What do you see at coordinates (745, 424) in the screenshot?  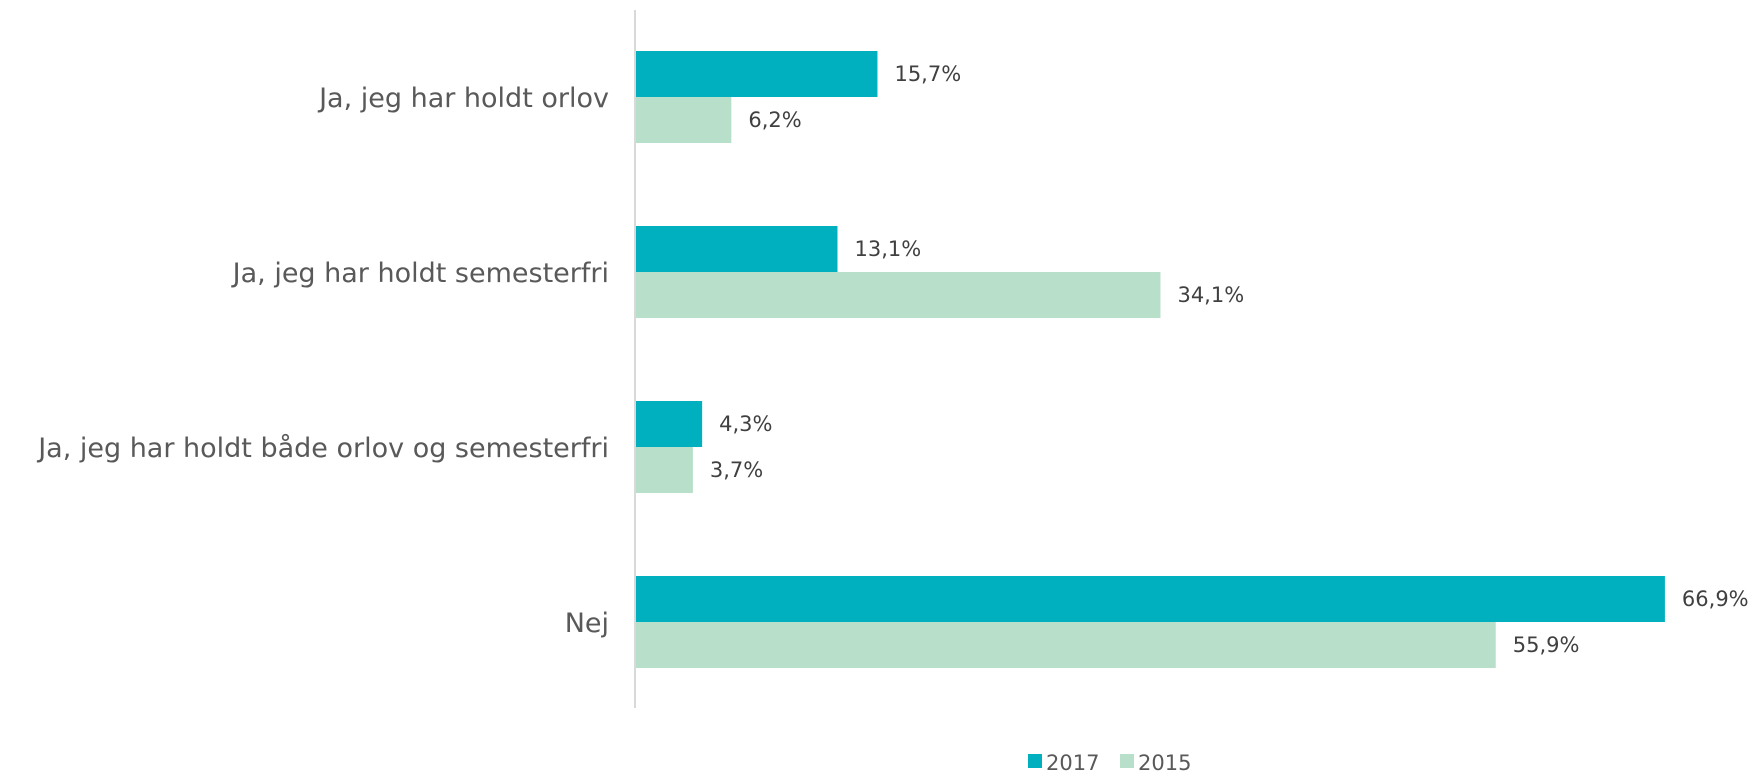 I see `data-label-2017-ja-jeg-har-holdt-både-orlov-og-semesterfri: 4,3%` at bounding box center [745, 424].